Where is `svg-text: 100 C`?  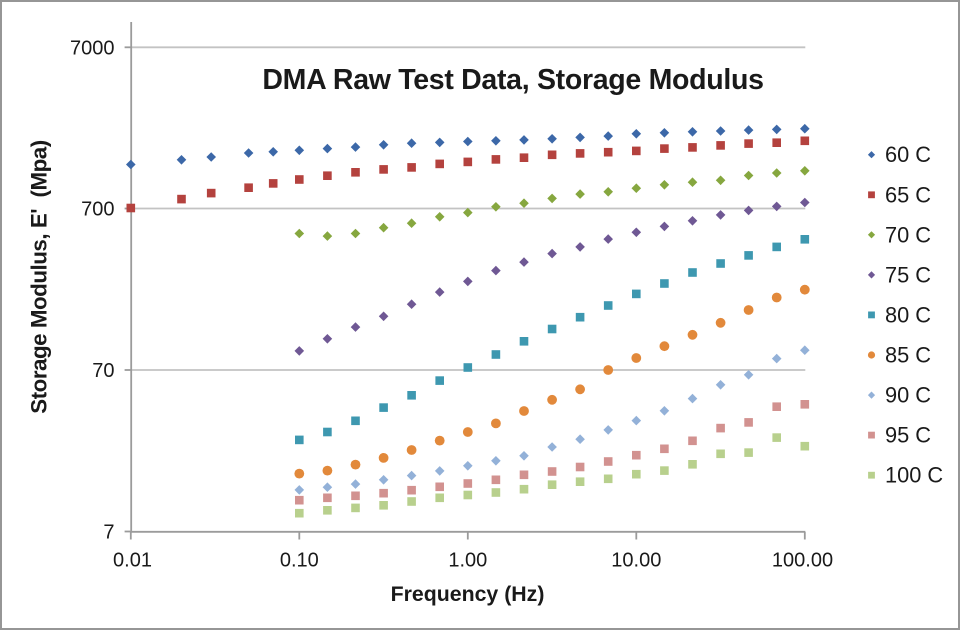
svg-text: 100 C is located at coordinates (914, 475).